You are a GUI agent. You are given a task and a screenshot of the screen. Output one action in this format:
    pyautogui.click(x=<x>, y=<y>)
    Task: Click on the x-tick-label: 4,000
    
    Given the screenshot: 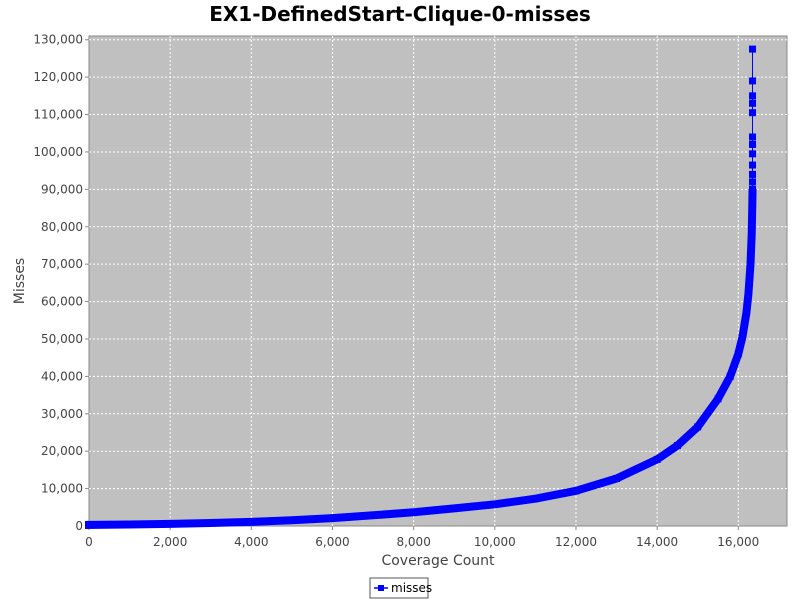 What is the action you would take?
    pyautogui.click(x=251, y=542)
    